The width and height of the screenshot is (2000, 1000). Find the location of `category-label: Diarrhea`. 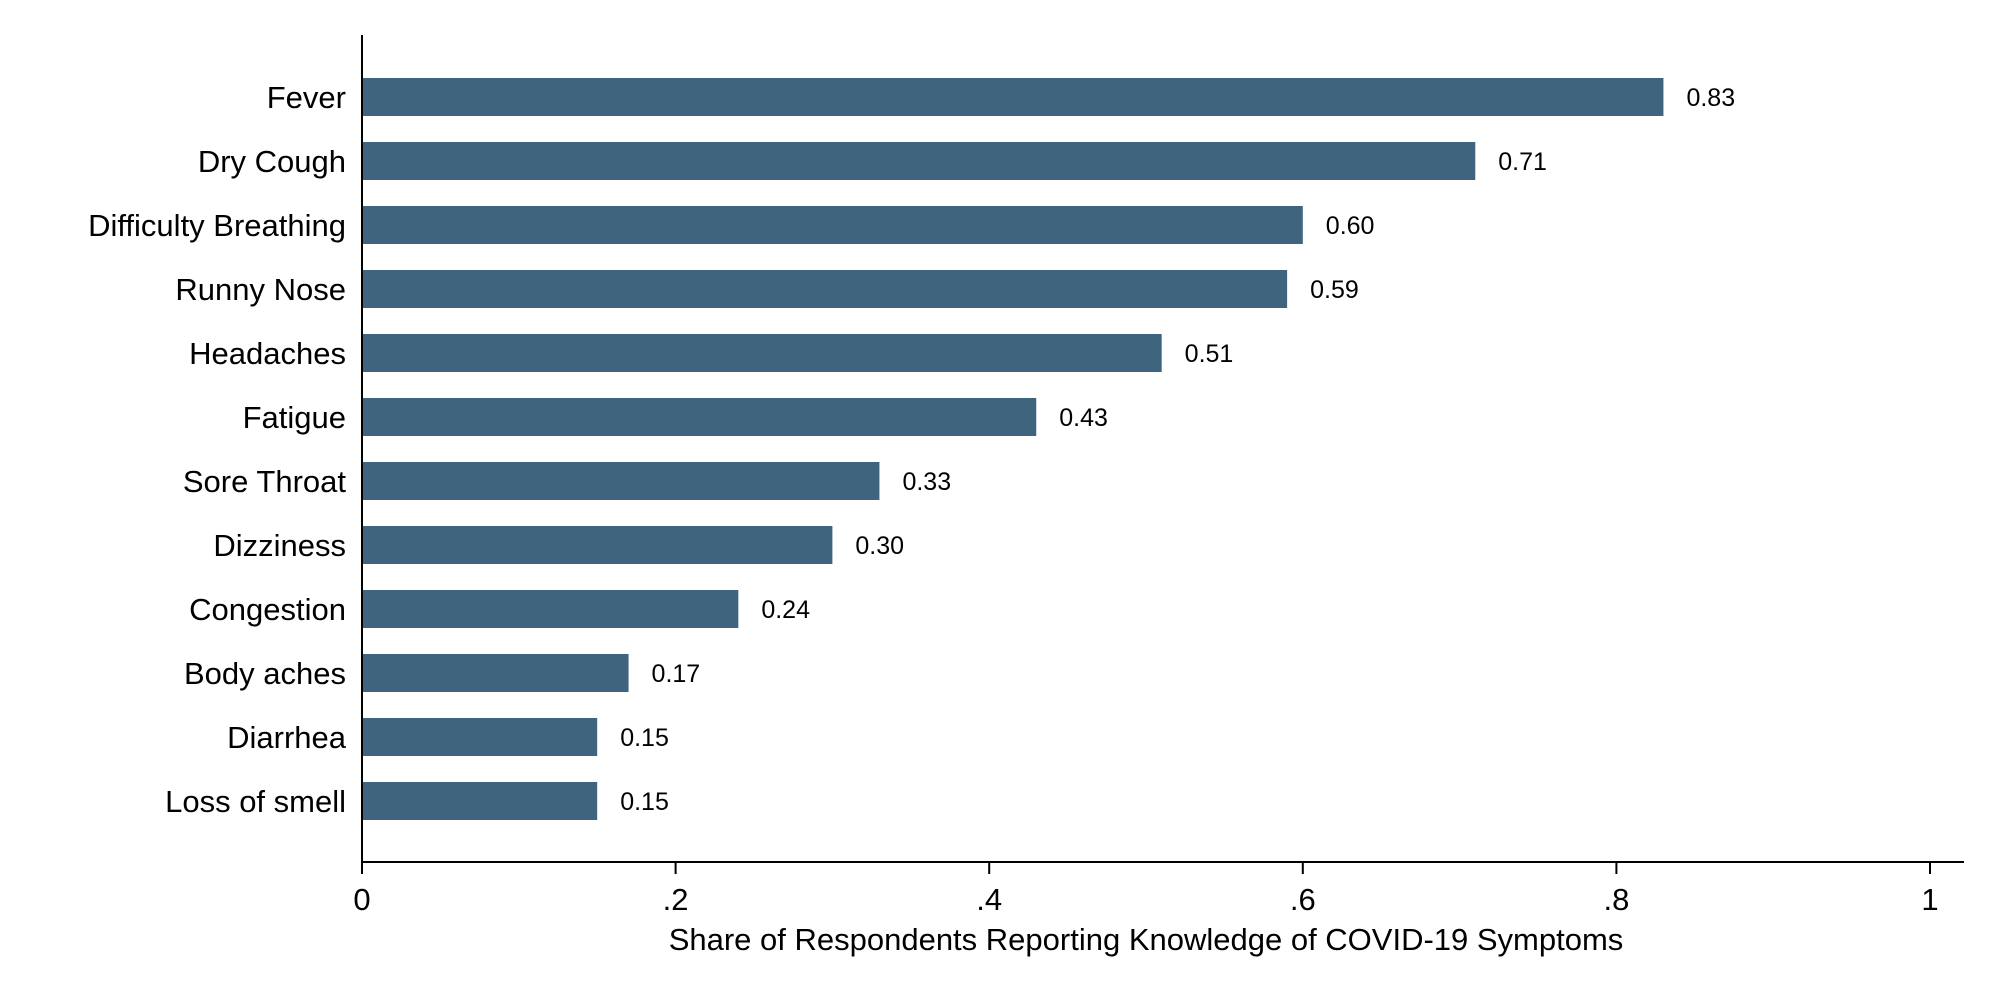

category-label: Diarrhea is located at coordinates (287, 737).